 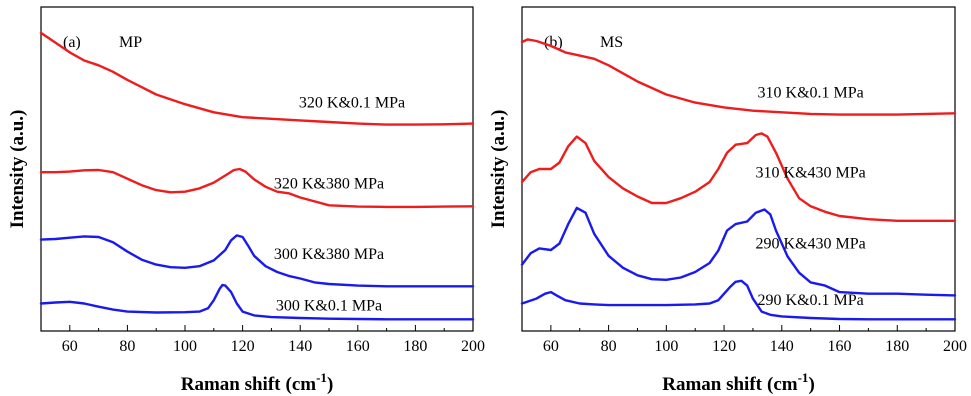 I want to click on chart-title: MP, so click(x=130, y=42).